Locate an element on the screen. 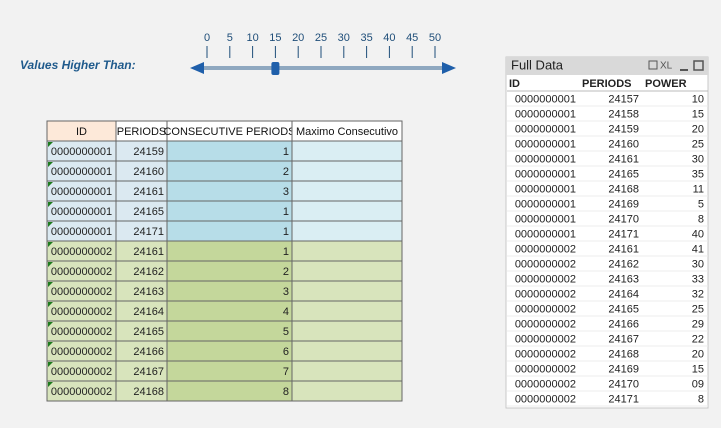 The height and width of the screenshot is (428, 721). header-text: CONSECUTIVE PERIODS is located at coordinates (229, 132).